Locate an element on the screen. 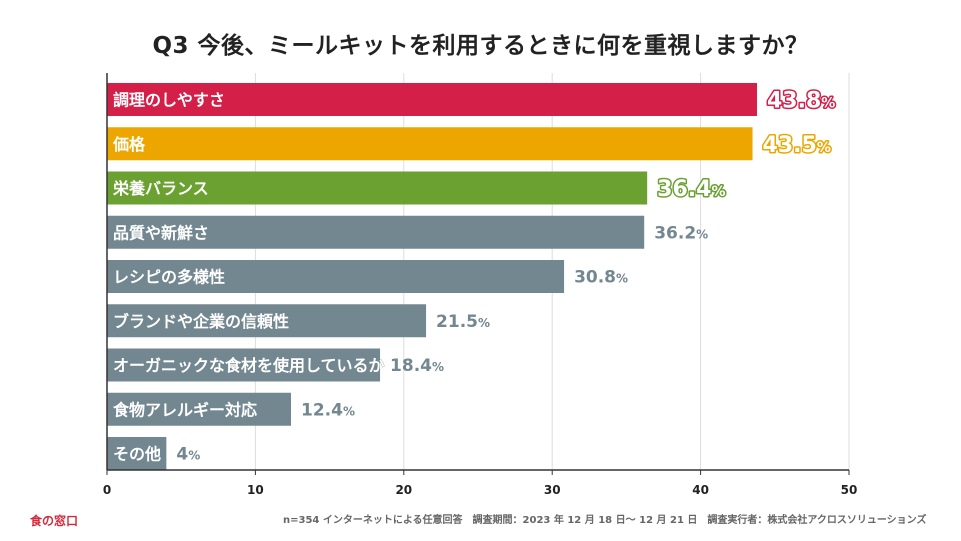  bar-value-label: 21.5% is located at coordinates (463, 322).